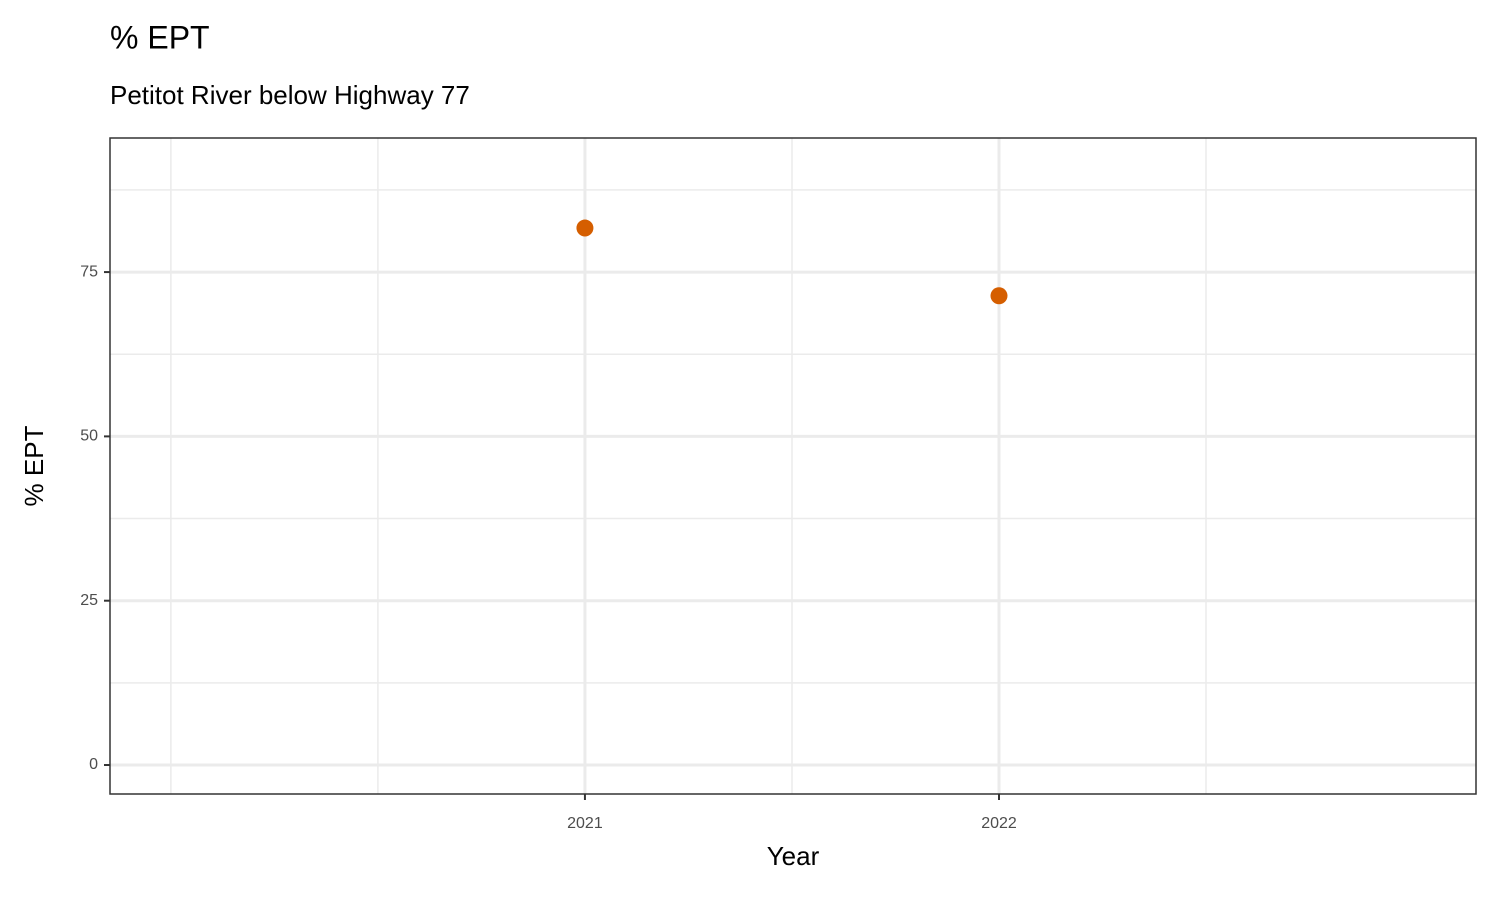 This screenshot has width=1500, height=900. What do you see at coordinates (290, 95) in the screenshot?
I see `chart-subtitle: Petitot River below Highway 77` at bounding box center [290, 95].